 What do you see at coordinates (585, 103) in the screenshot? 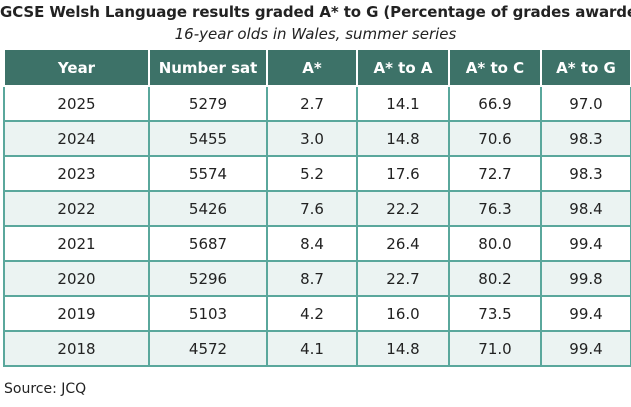
I see `cell-a-star-to-g: 97.0` at bounding box center [585, 103].